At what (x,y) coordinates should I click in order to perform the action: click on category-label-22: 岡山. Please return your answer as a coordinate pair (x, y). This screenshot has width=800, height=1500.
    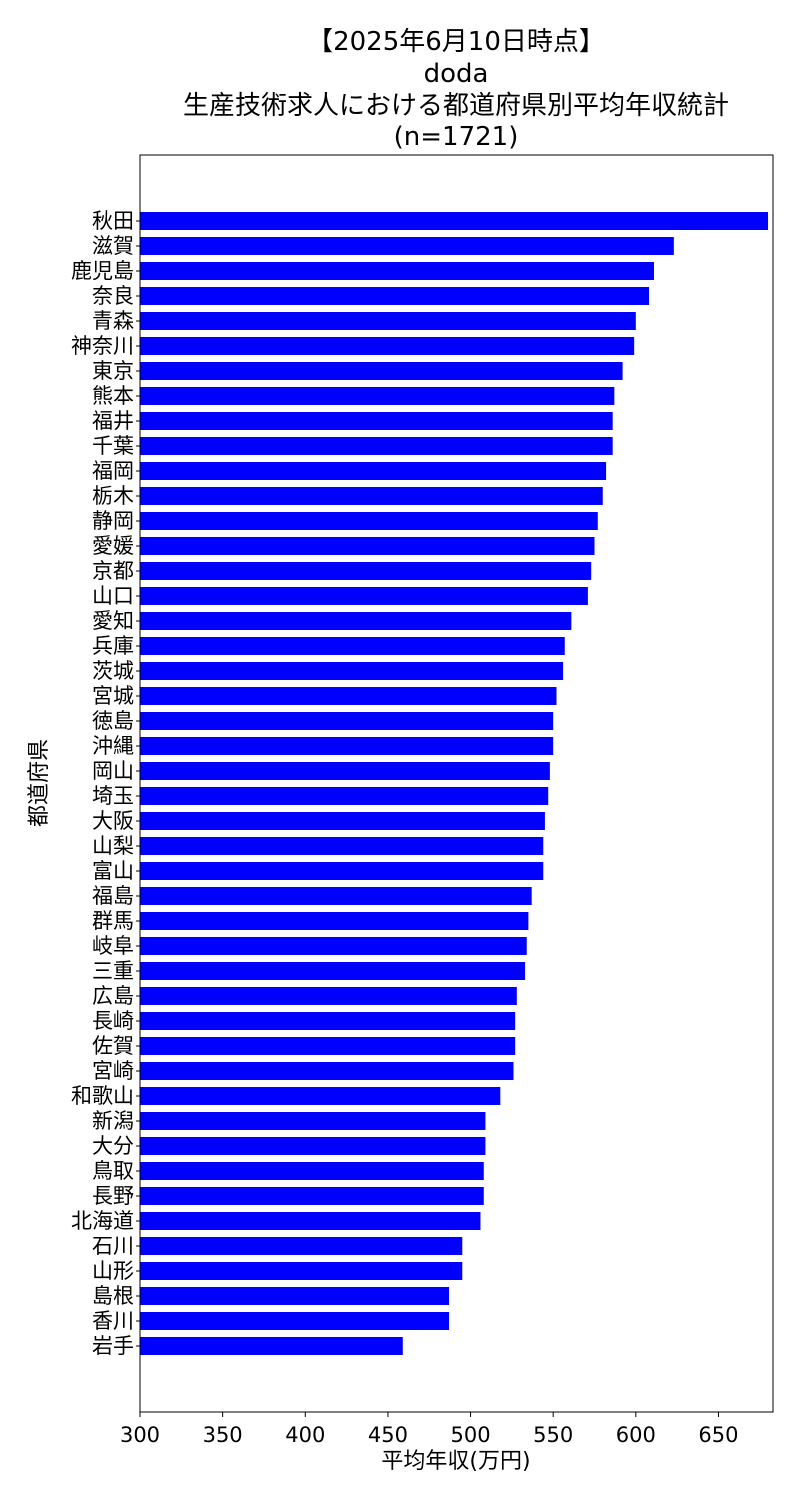
    Looking at the image, I should click on (113, 771).